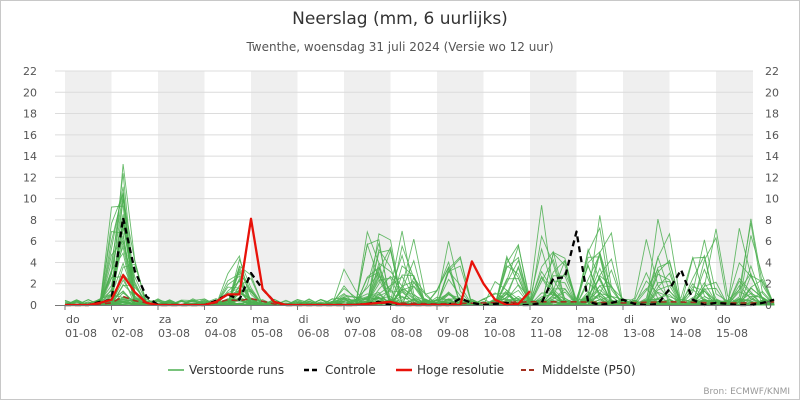 The image size is (800, 400). What do you see at coordinates (360, 333) in the screenshot?
I see `x-tick-date-6: 07-08` at bounding box center [360, 333].